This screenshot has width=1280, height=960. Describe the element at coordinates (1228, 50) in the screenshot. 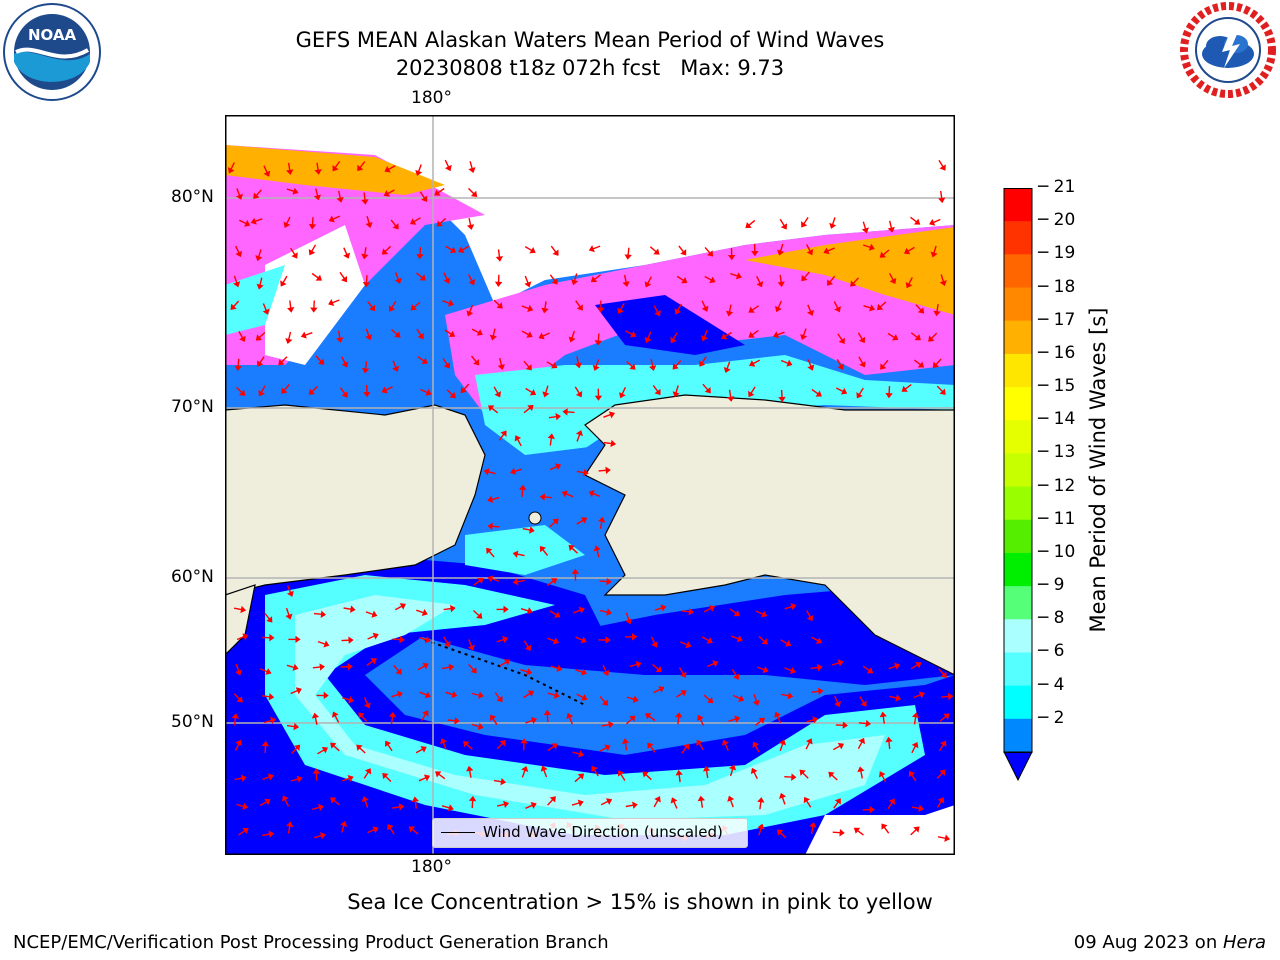

I see `nws-logo` at that location.